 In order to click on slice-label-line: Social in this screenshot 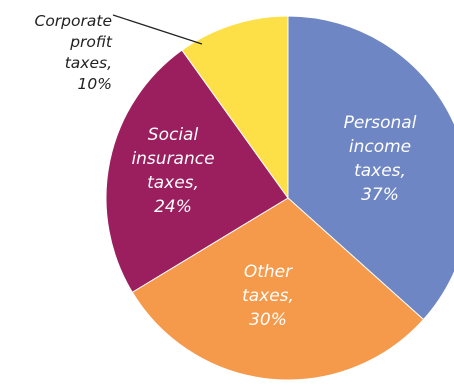, I will do `click(173, 135)`.